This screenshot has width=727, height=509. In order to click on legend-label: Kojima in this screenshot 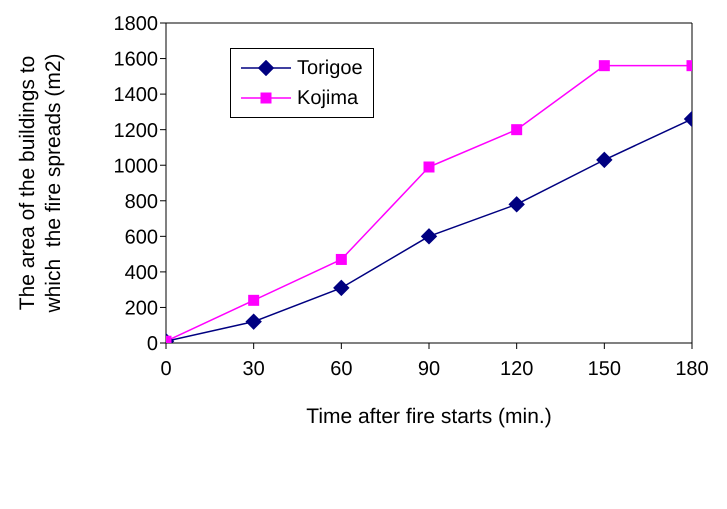, I will do `click(328, 98)`.